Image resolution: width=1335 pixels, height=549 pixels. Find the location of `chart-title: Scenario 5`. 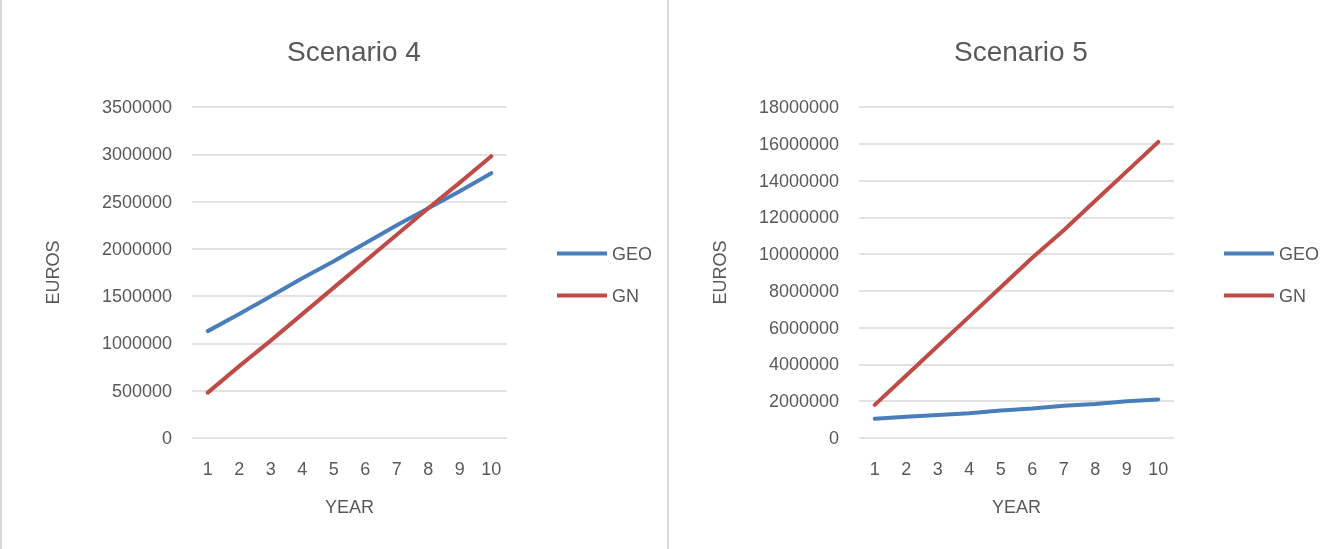

chart-title: Scenario 5 is located at coordinates (1021, 51).